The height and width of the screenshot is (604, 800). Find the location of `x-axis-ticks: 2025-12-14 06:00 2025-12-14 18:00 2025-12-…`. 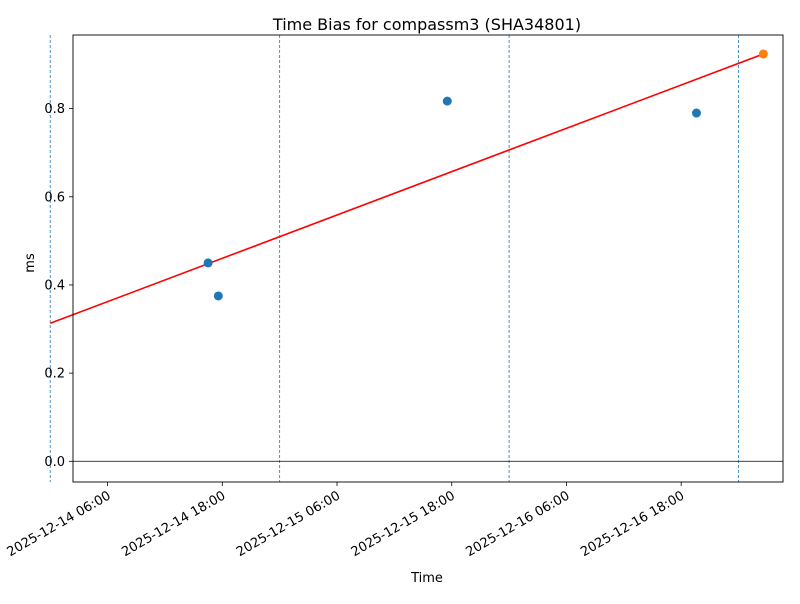

x-axis-ticks: 2025-12-14 06:00 2025-12-14 18:00 2025-12-… is located at coordinates (346, 521).